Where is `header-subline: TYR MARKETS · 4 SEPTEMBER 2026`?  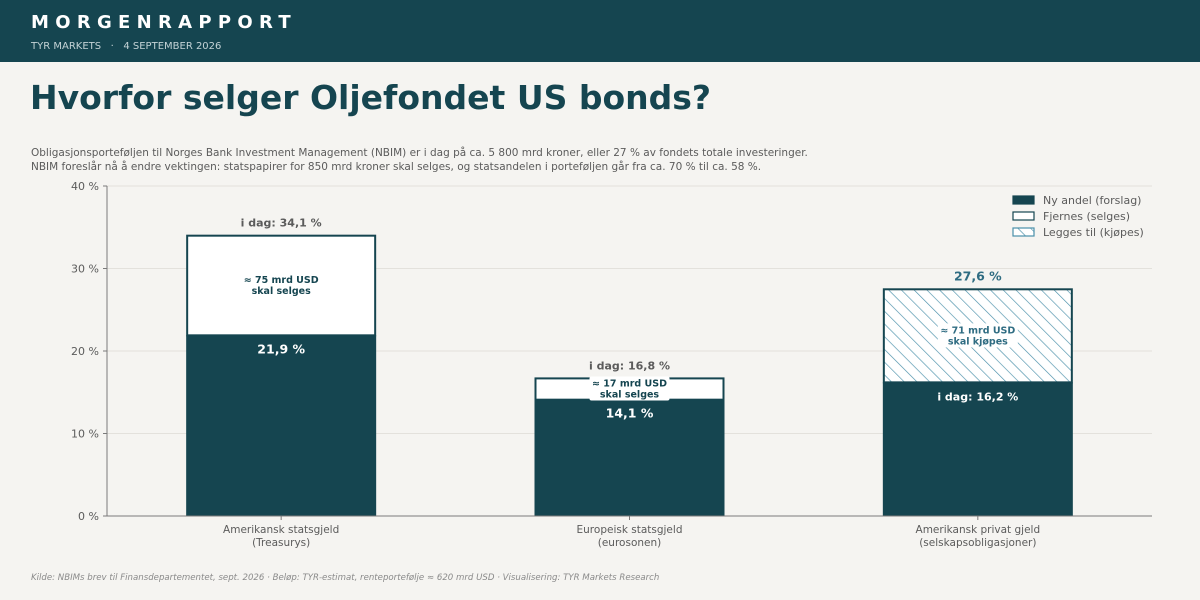
header-subline: TYR MARKETS · 4 SEPTEMBER 2026 is located at coordinates (126, 46).